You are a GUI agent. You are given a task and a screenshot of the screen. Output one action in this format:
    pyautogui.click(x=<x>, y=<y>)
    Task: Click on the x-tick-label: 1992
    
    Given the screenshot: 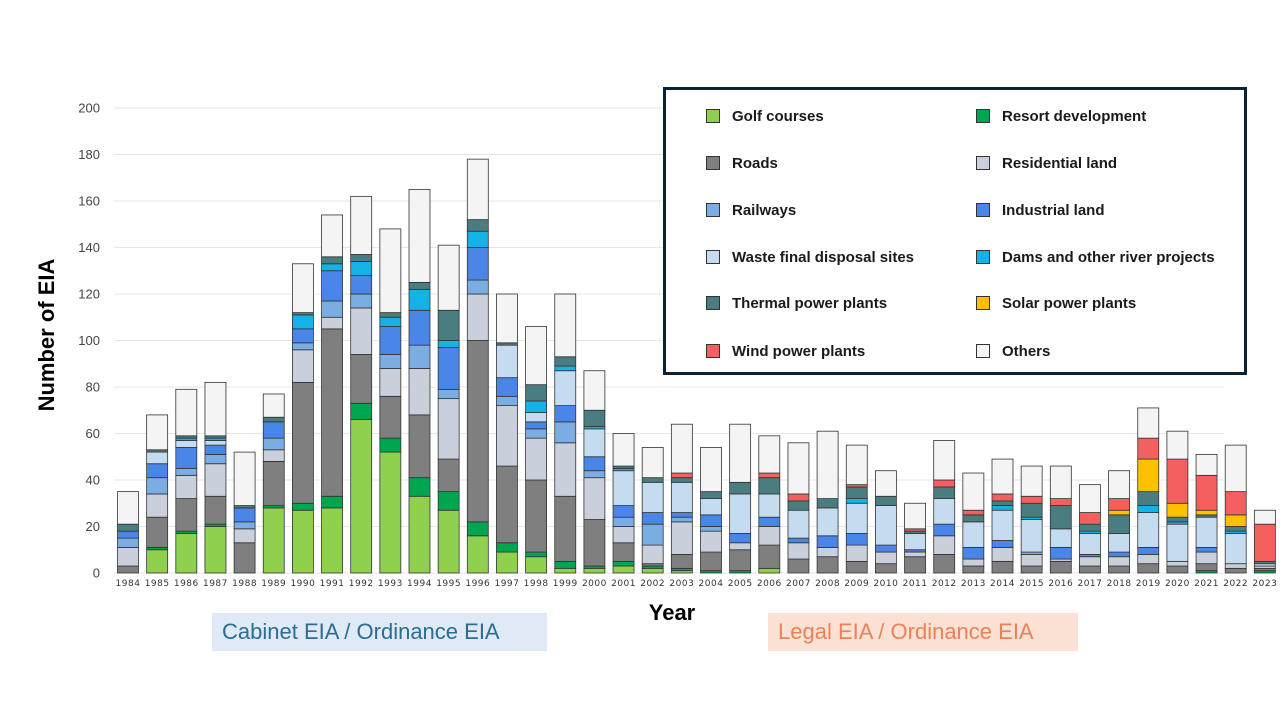 What is the action you would take?
    pyautogui.click(x=361, y=584)
    